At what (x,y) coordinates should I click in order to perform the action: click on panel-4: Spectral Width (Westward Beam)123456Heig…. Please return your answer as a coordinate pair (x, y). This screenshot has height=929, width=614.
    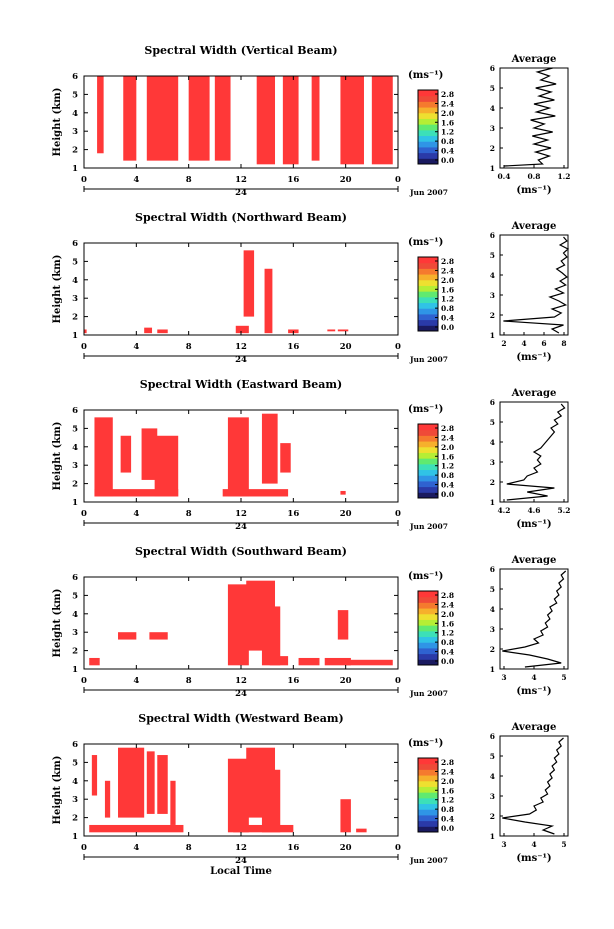
    Looking at the image, I should click on (310, 794).